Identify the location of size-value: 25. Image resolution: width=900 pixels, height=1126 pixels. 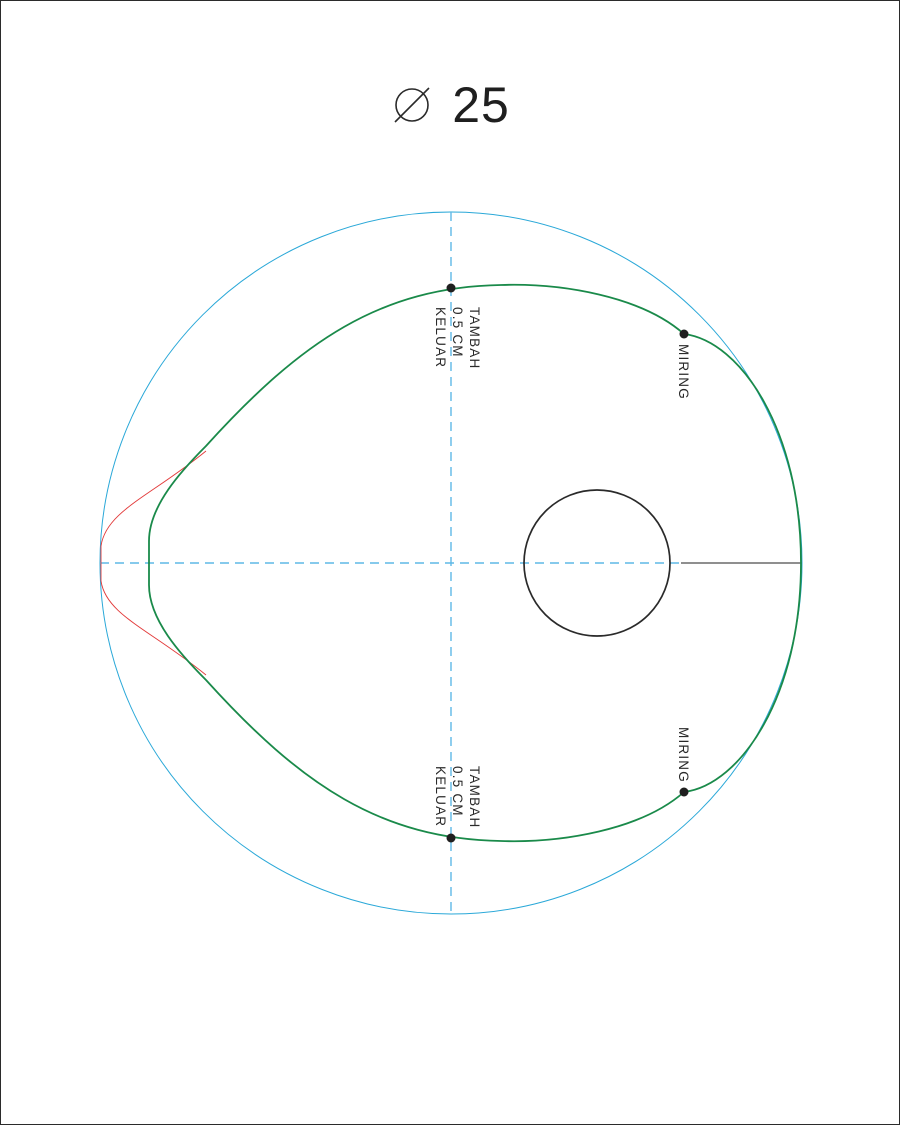
(481, 105).